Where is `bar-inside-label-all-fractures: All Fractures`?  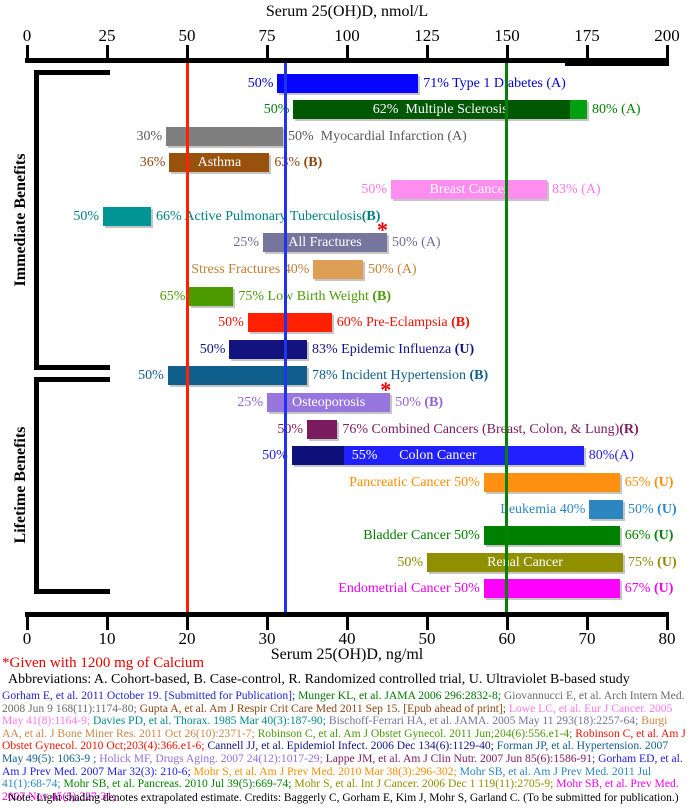 bar-inside-label-all-fractures: All Fractures is located at coordinates (325, 242).